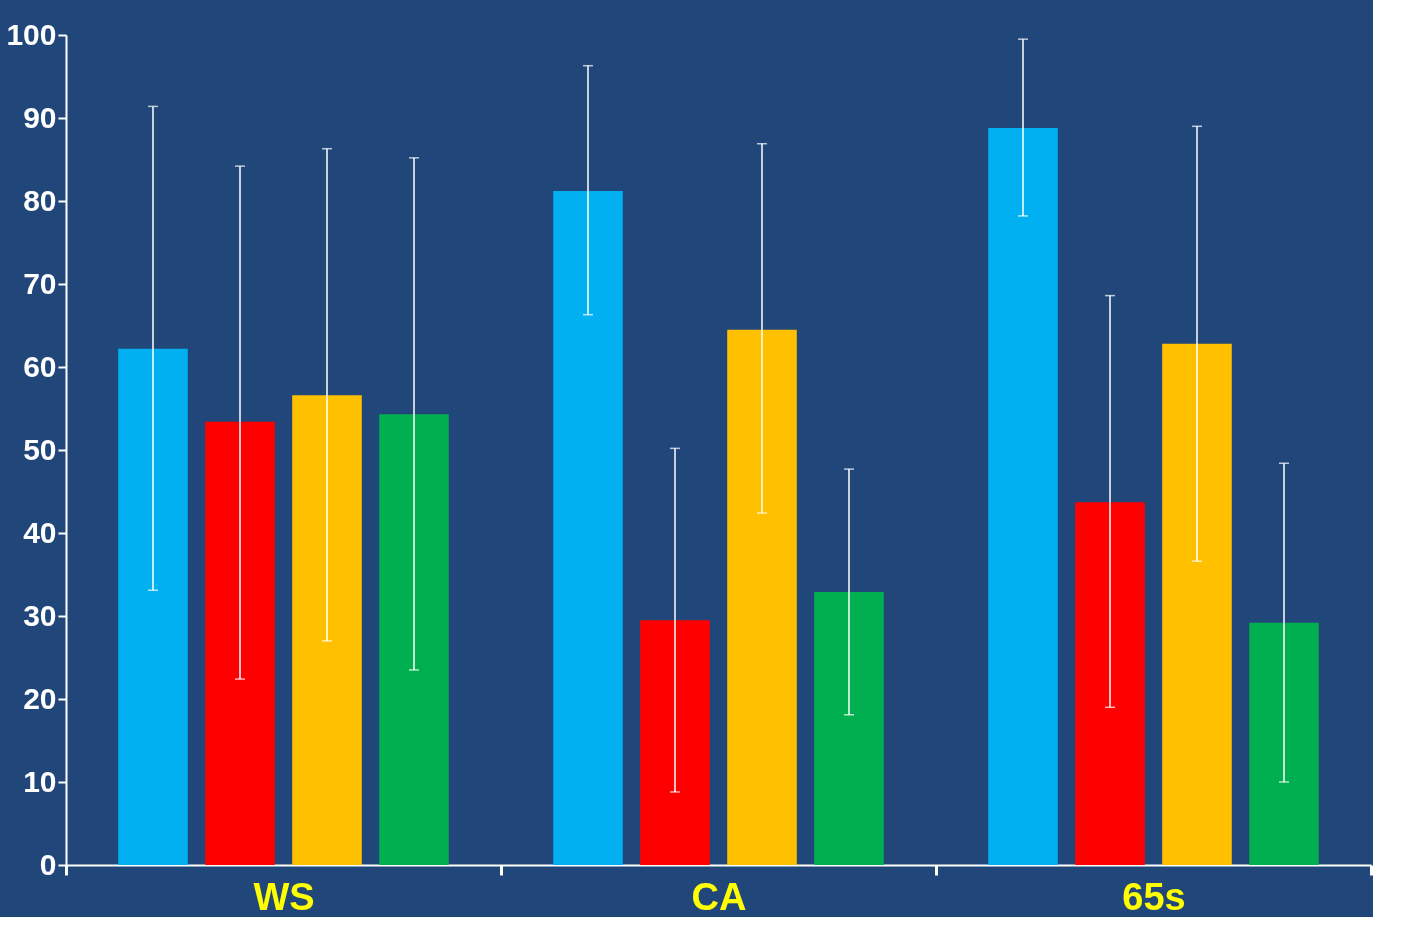  Describe the element at coordinates (284, 896) in the screenshot. I see `x-tick-label: WS` at that location.